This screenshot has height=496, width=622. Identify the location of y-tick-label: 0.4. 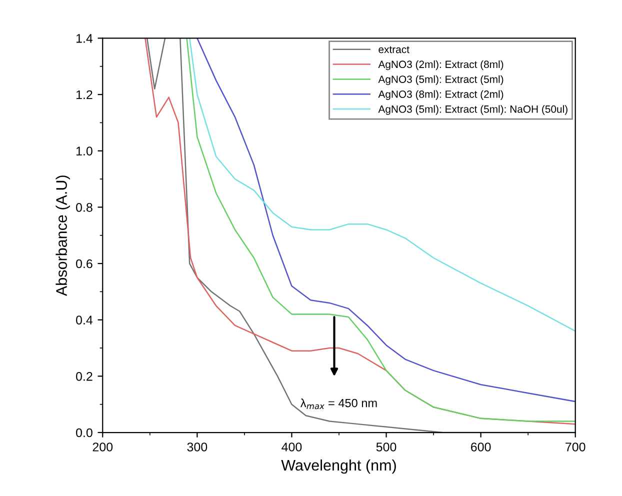
(84, 320).